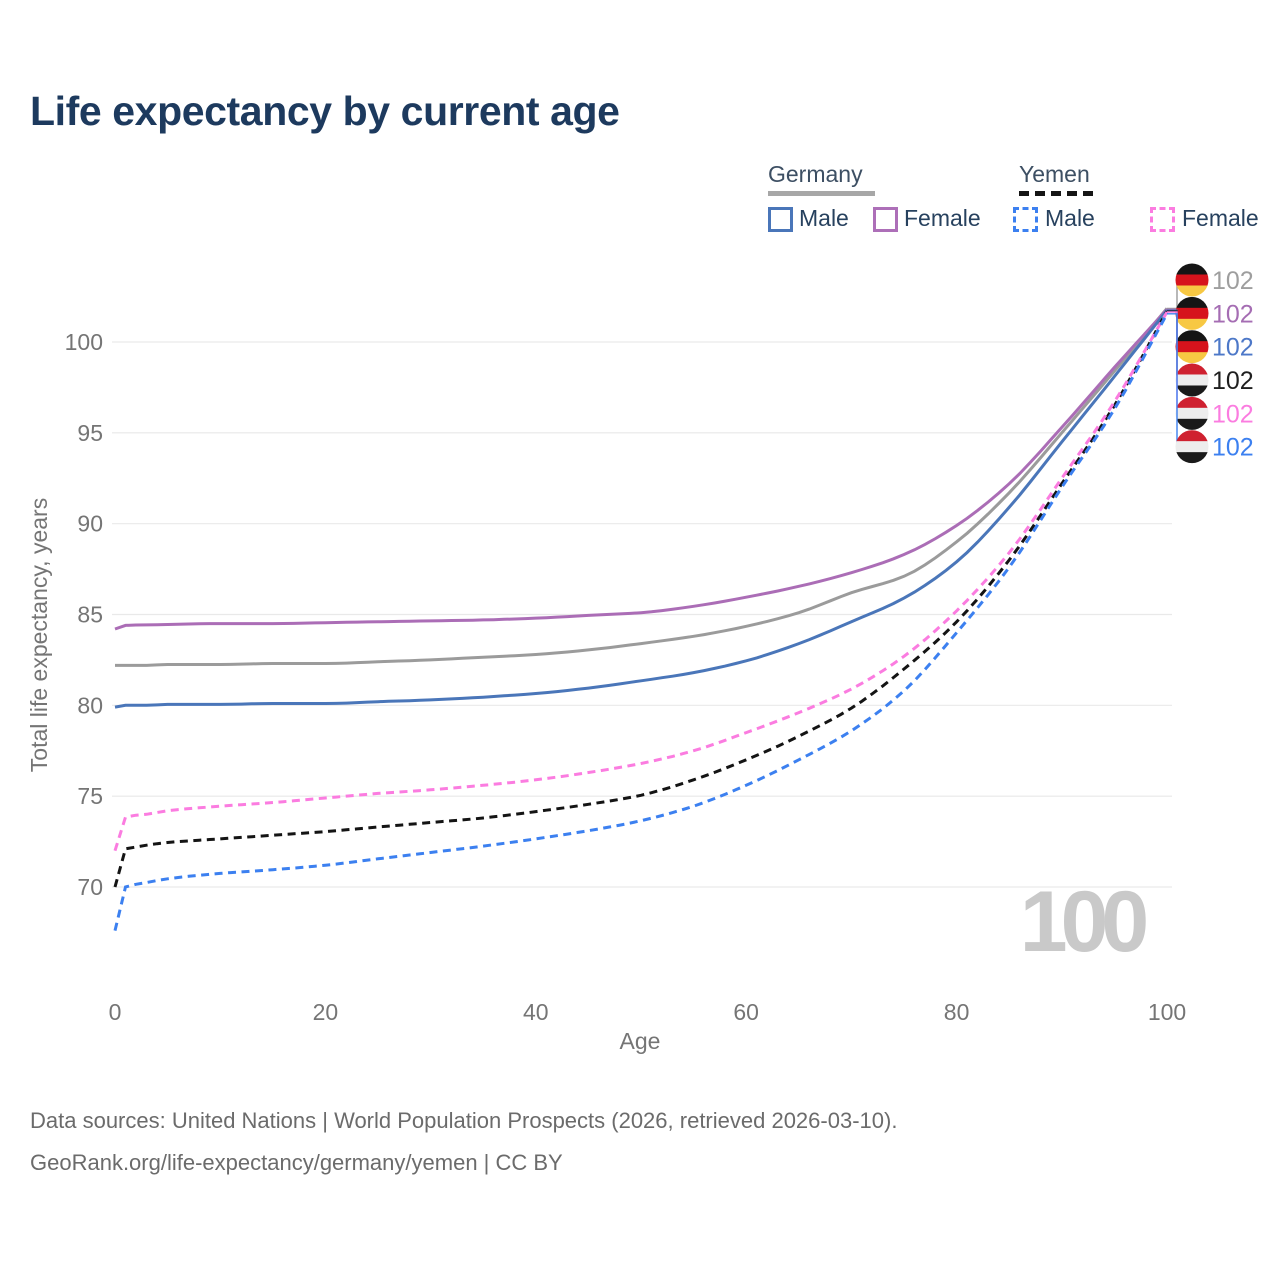 The height and width of the screenshot is (1280, 1280). Describe the element at coordinates (39, 635) in the screenshot. I see `y-axis-title: Total life expectancy, years` at that location.